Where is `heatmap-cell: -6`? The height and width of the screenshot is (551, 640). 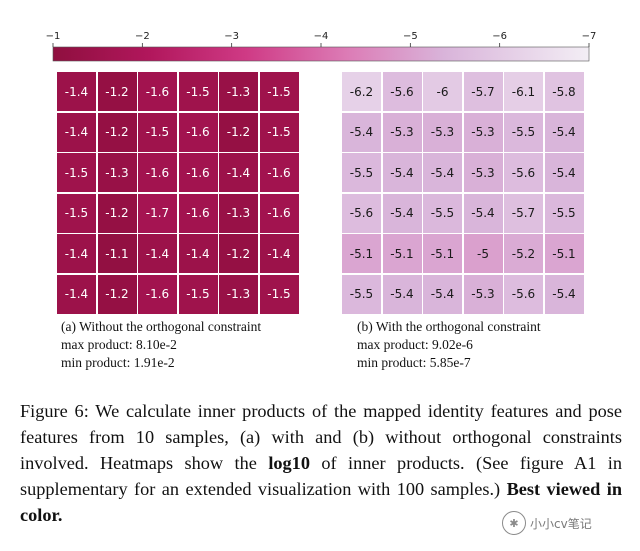 heatmap-cell: -6 is located at coordinates (442, 91).